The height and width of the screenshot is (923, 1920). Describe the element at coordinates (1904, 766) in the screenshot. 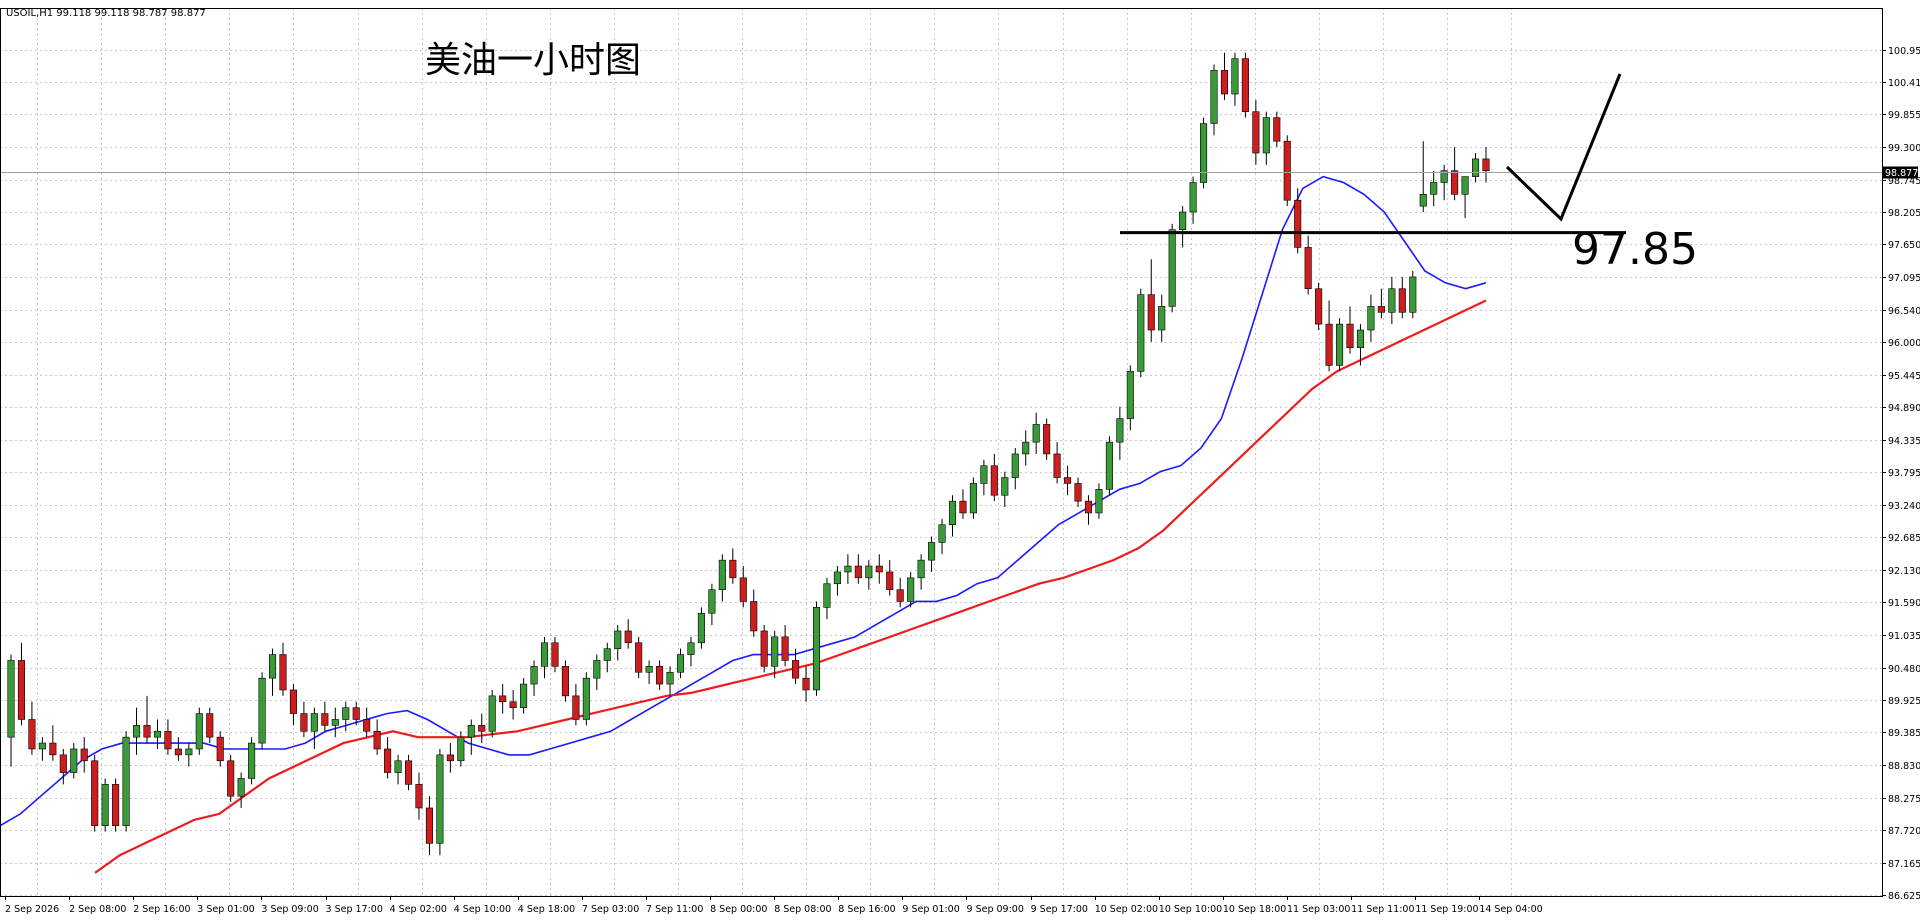

I see `y-tick-label: 88.830` at that location.